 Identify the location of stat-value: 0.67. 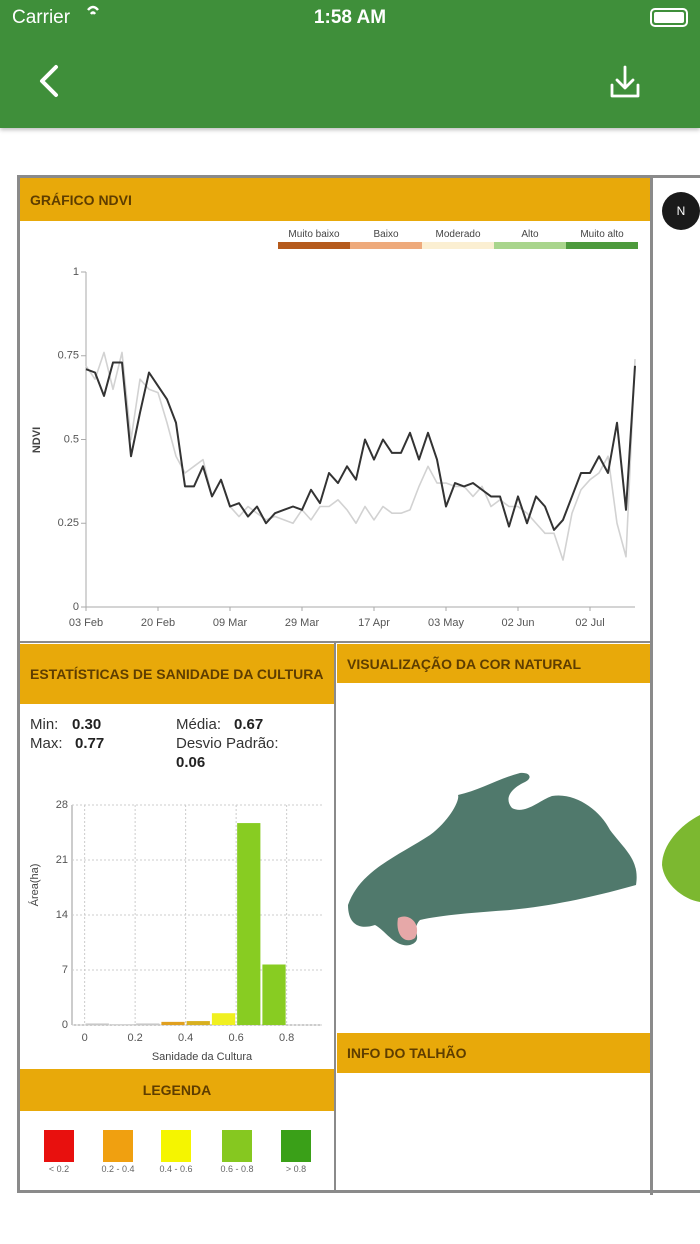
(249, 724).